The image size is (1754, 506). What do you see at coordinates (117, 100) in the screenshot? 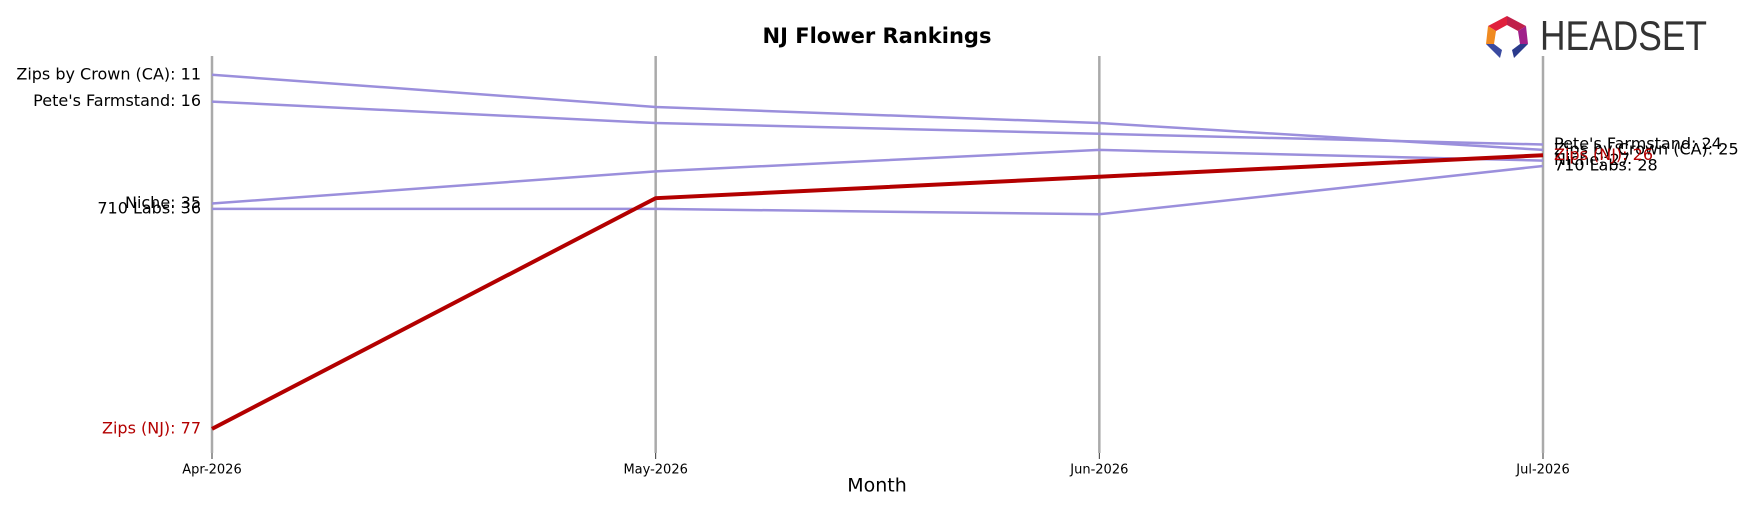
I see `value-label: Pete's Farmstand: 16` at bounding box center [117, 100].